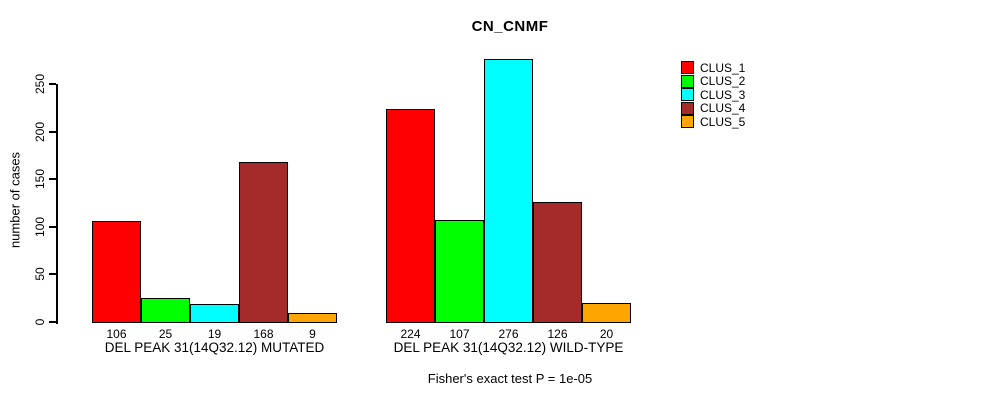 This screenshot has width=990, height=400. What do you see at coordinates (510, 378) in the screenshot?
I see `annotation-text: Fisher's exact test P = 1e-05` at bounding box center [510, 378].